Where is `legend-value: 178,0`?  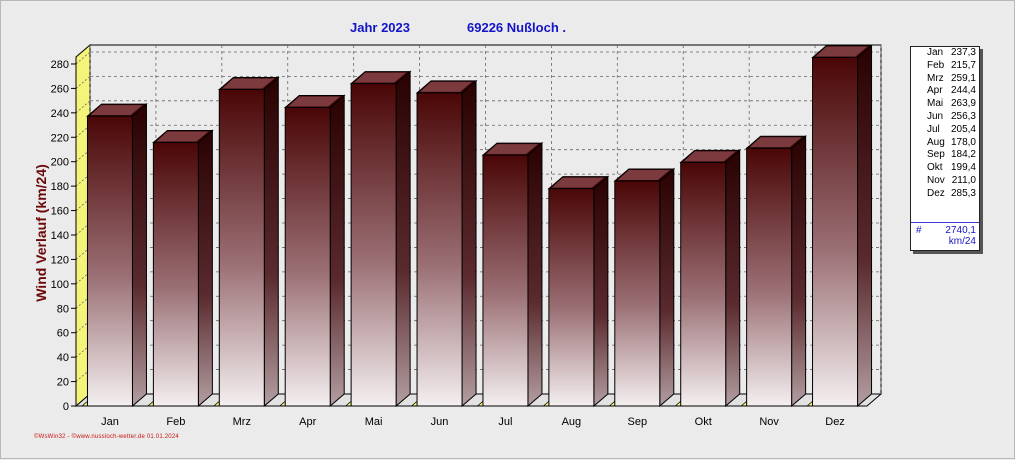 legend-value: 178,0 is located at coordinates (963, 142).